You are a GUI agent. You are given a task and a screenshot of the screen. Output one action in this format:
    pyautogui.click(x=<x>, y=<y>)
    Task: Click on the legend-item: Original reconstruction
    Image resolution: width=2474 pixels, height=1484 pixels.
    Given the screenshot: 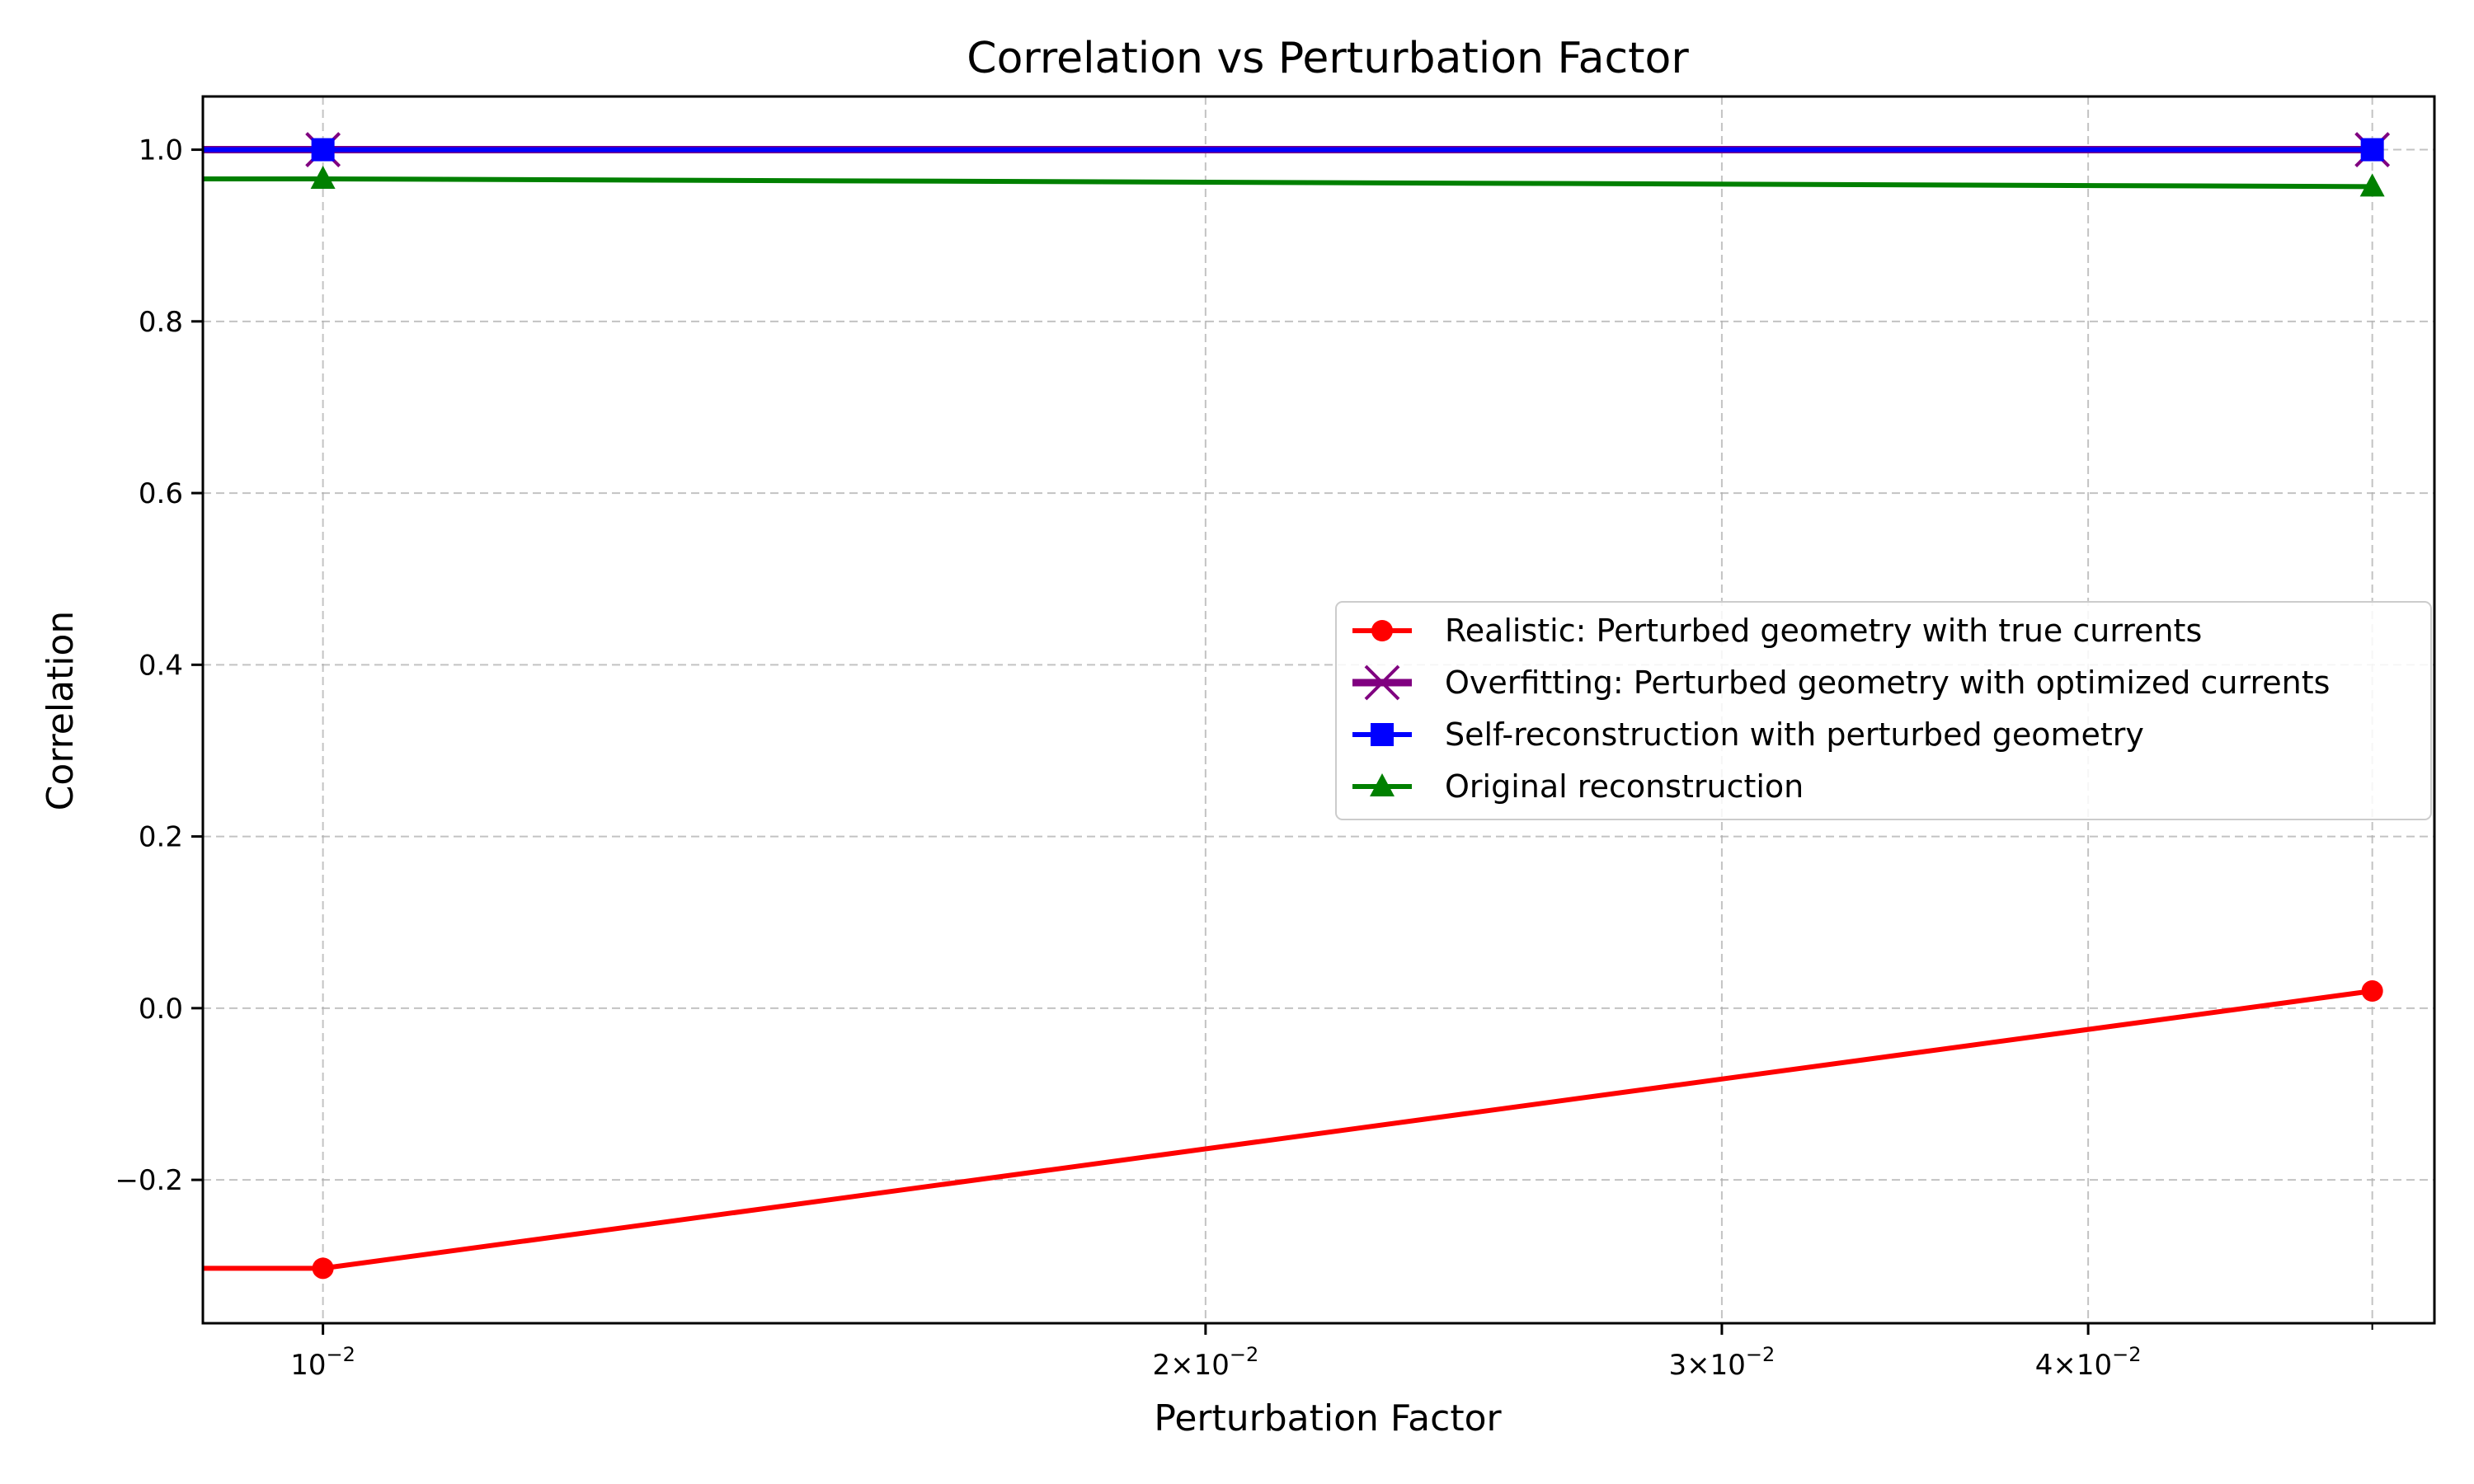 What is the action you would take?
    pyautogui.click(x=1578, y=786)
    